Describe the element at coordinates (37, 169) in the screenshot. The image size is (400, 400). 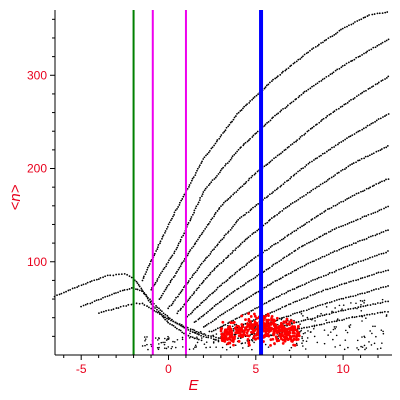
I see `y-tick-label: 200` at that location.